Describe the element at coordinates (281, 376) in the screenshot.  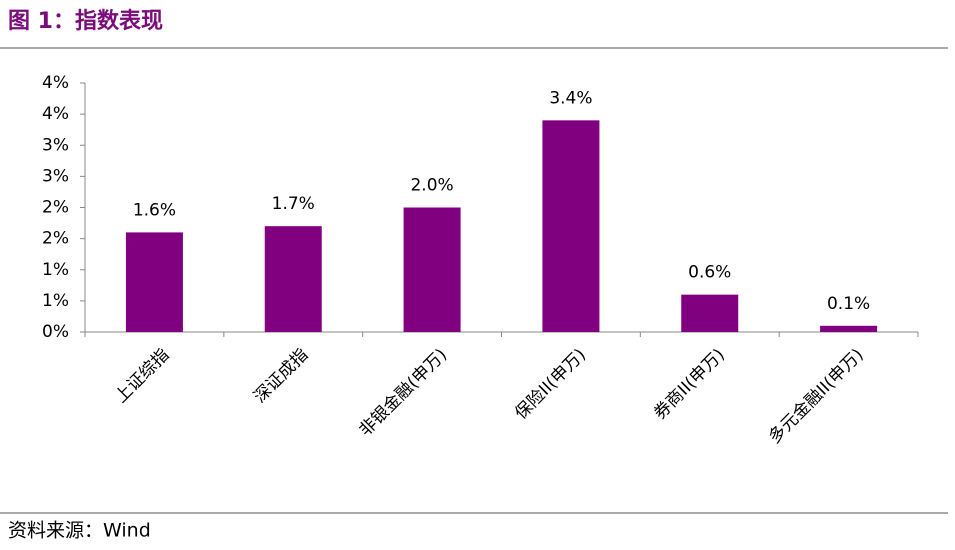
I see `x-tick-label: 深证成指` at that location.